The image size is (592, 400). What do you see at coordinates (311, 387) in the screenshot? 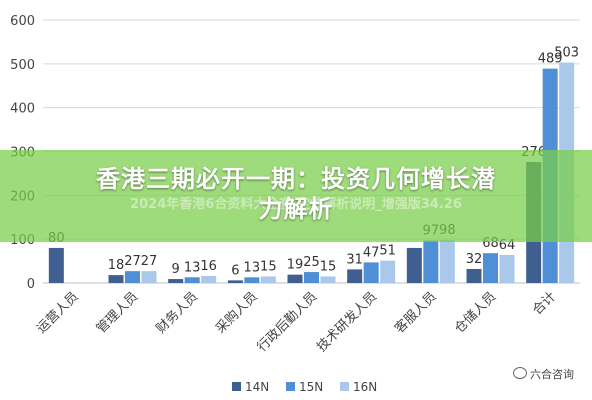
I see `legend-label: 15N` at bounding box center [311, 387].